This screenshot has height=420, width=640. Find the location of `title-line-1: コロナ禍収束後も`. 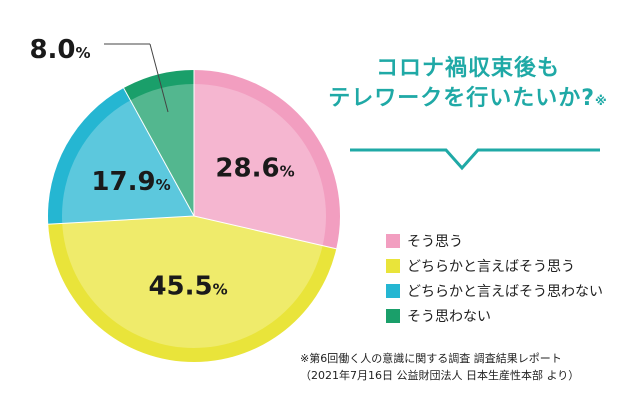

title-line-1: コロナ禍収束後も is located at coordinates (467, 68).